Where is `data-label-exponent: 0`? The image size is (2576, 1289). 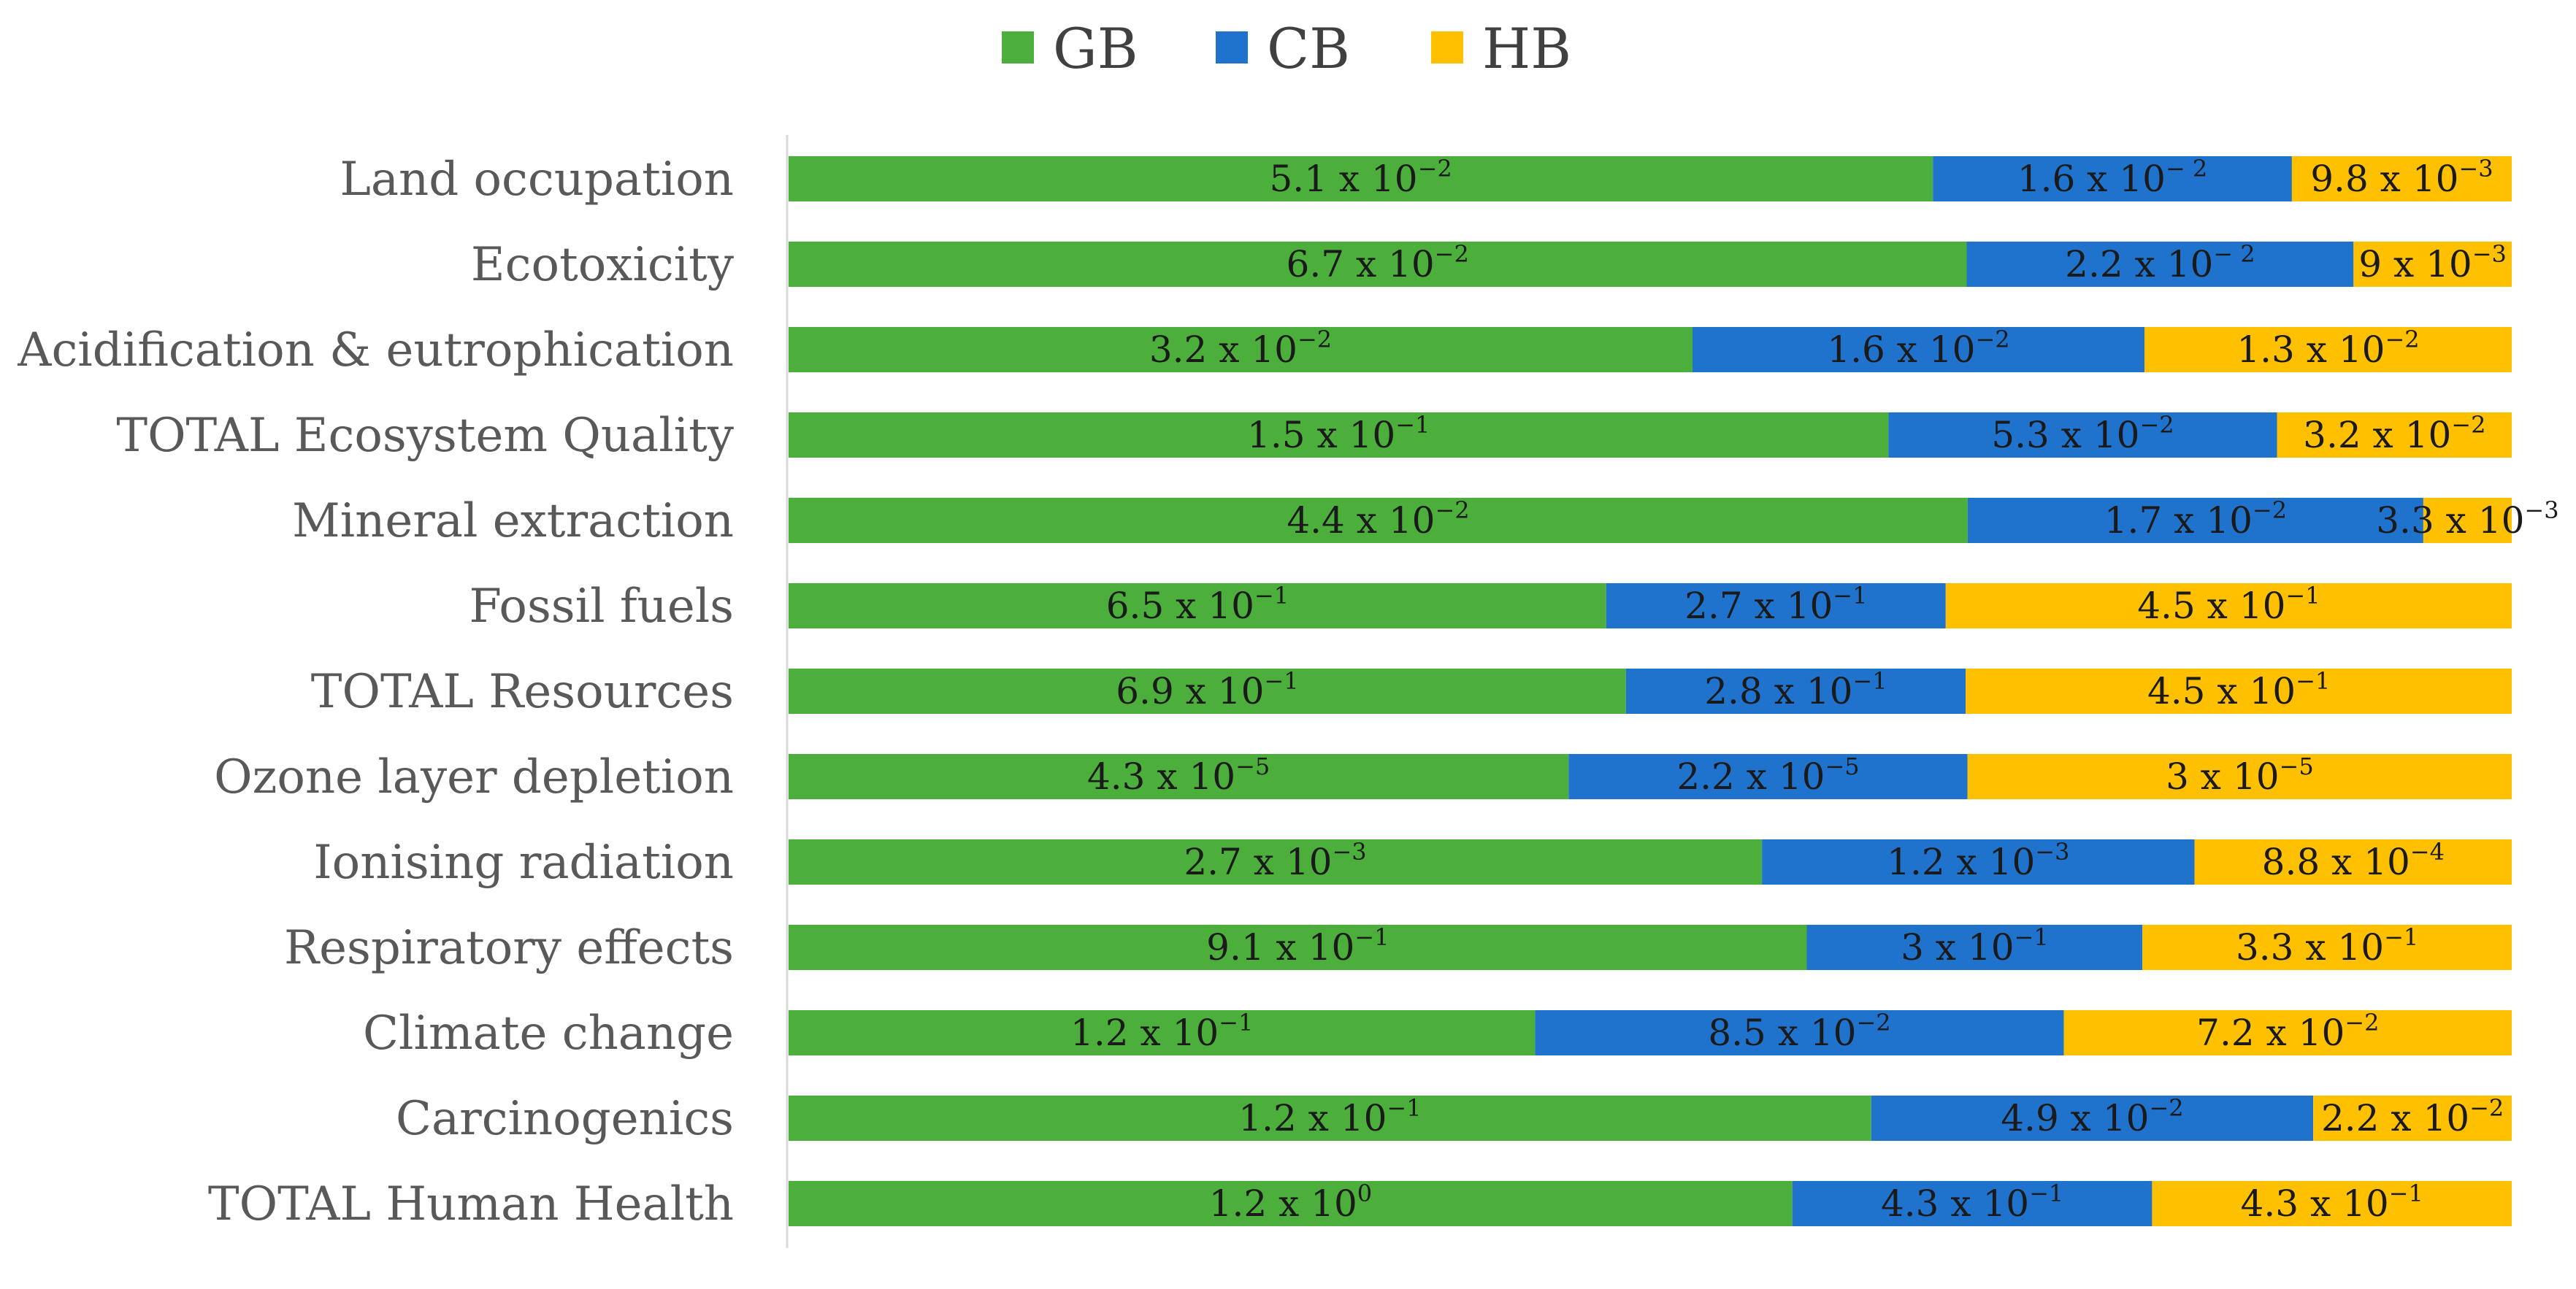 data-label-exponent: 0 is located at coordinates (1364, 1193).